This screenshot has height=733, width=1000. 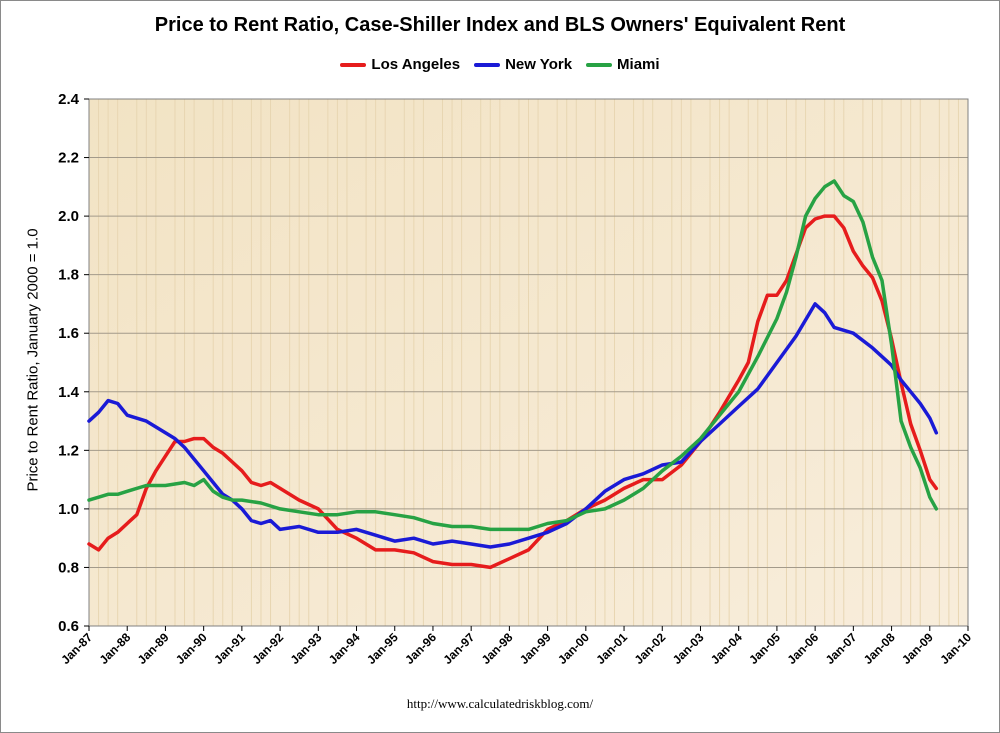 What do you see at coordinates (726, 648) in the screenshot?
I see `x-tick-label: Jan-04` at bounding box center [726, 648].